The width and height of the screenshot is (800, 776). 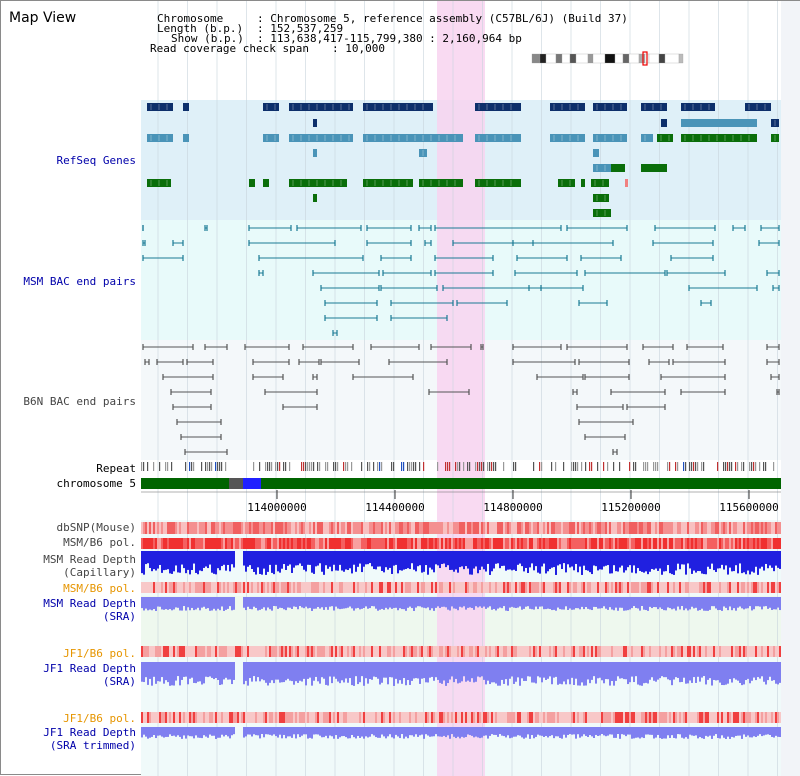 What do you see at coordinates (119, 681) in the screenshot?
I see `track-label-jf1-read-depth-sra-sub: (SRA)` at bounding box center [119, 681].